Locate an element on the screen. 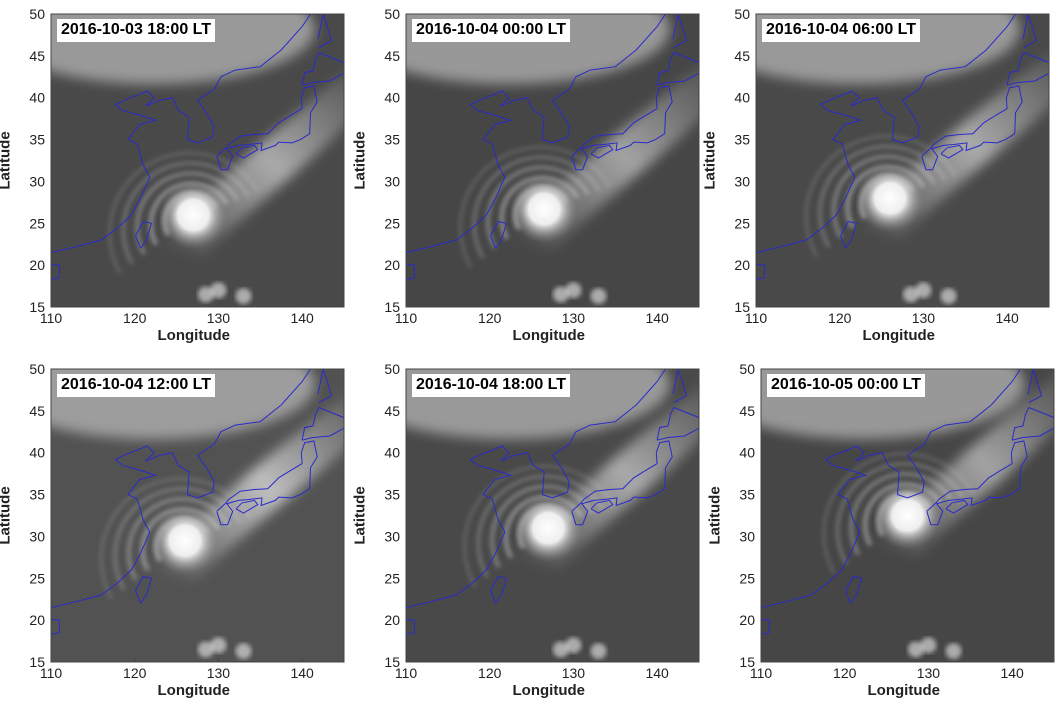 This screenshot has height=715, width=1064. panel-timestamp: 2016-10-05 00:00 LT is located at coordinates (846, 385).